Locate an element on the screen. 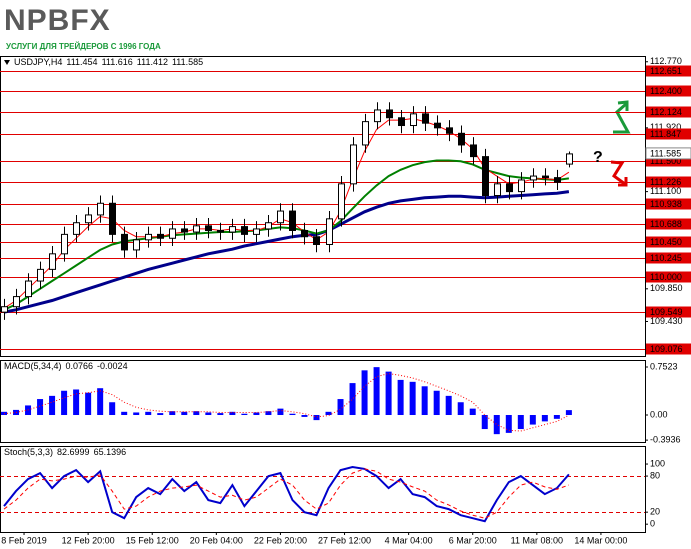 This screenshot has width=691, height=549. y-tick-label: 109.430 is located at coordinates (666, 321).